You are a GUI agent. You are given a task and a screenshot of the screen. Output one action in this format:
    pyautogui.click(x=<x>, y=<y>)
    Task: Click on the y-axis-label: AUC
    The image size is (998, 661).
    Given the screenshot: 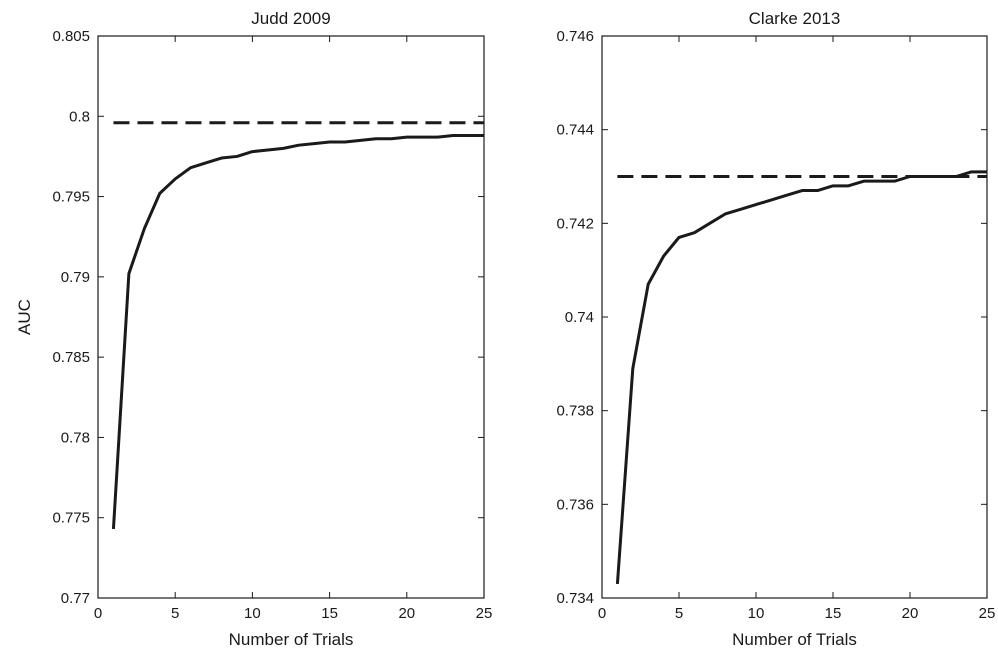 What is the action you would take?
    pyautogui.click(x=24, y=317)
    